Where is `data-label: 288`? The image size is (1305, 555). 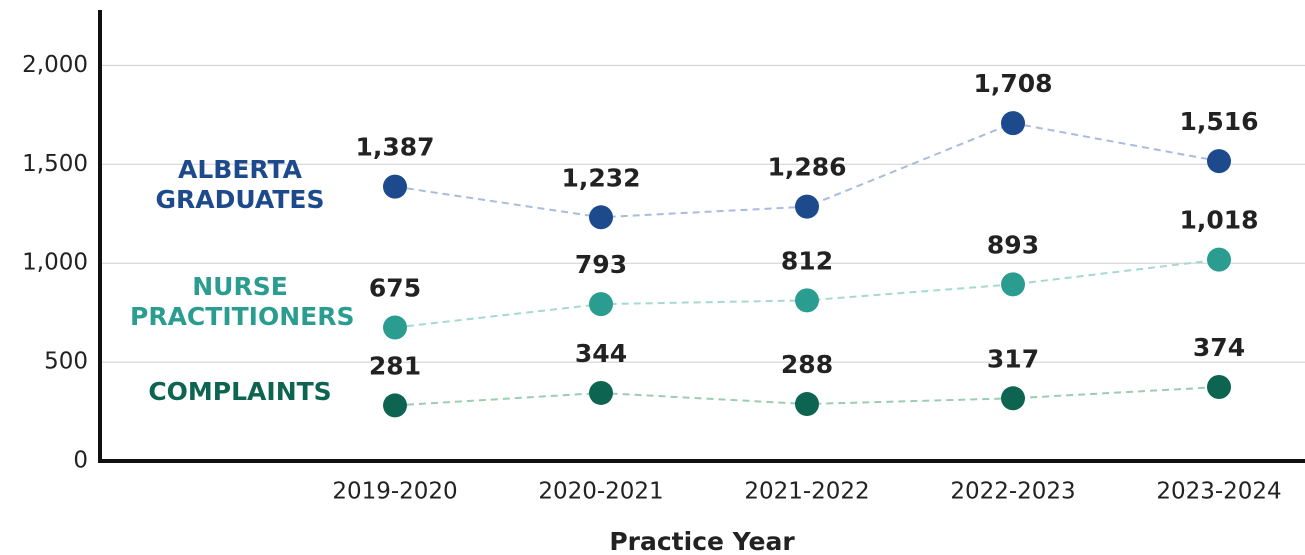 data-label: 288 is located at coordinates (807, 364).